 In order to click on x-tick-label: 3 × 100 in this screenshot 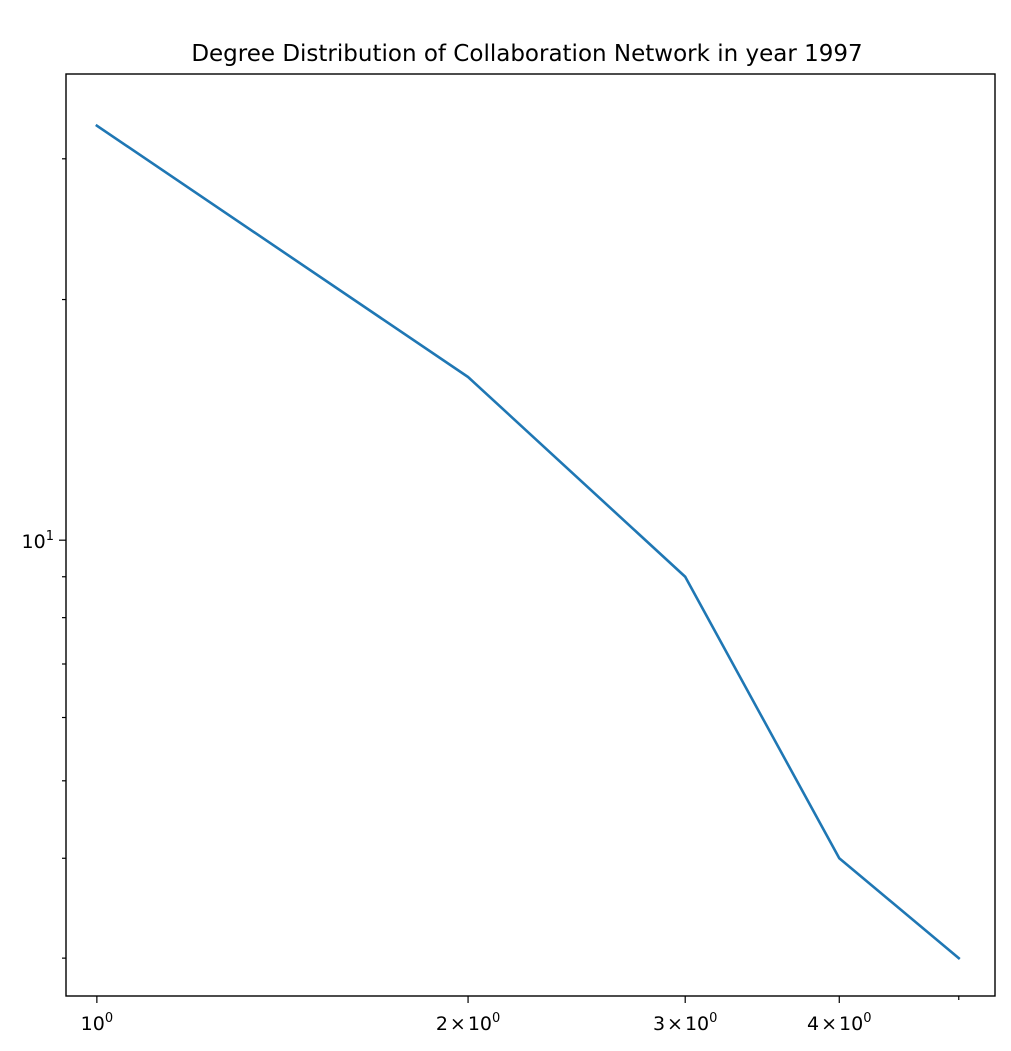, I will do `click(685, 1023)`.